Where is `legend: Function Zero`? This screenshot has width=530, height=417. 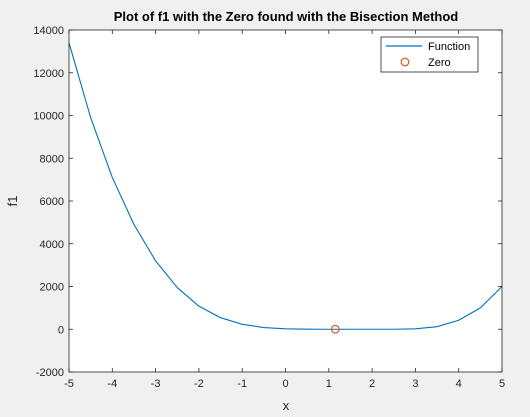
legend: Function Zero is located at coordinates (429, 54).